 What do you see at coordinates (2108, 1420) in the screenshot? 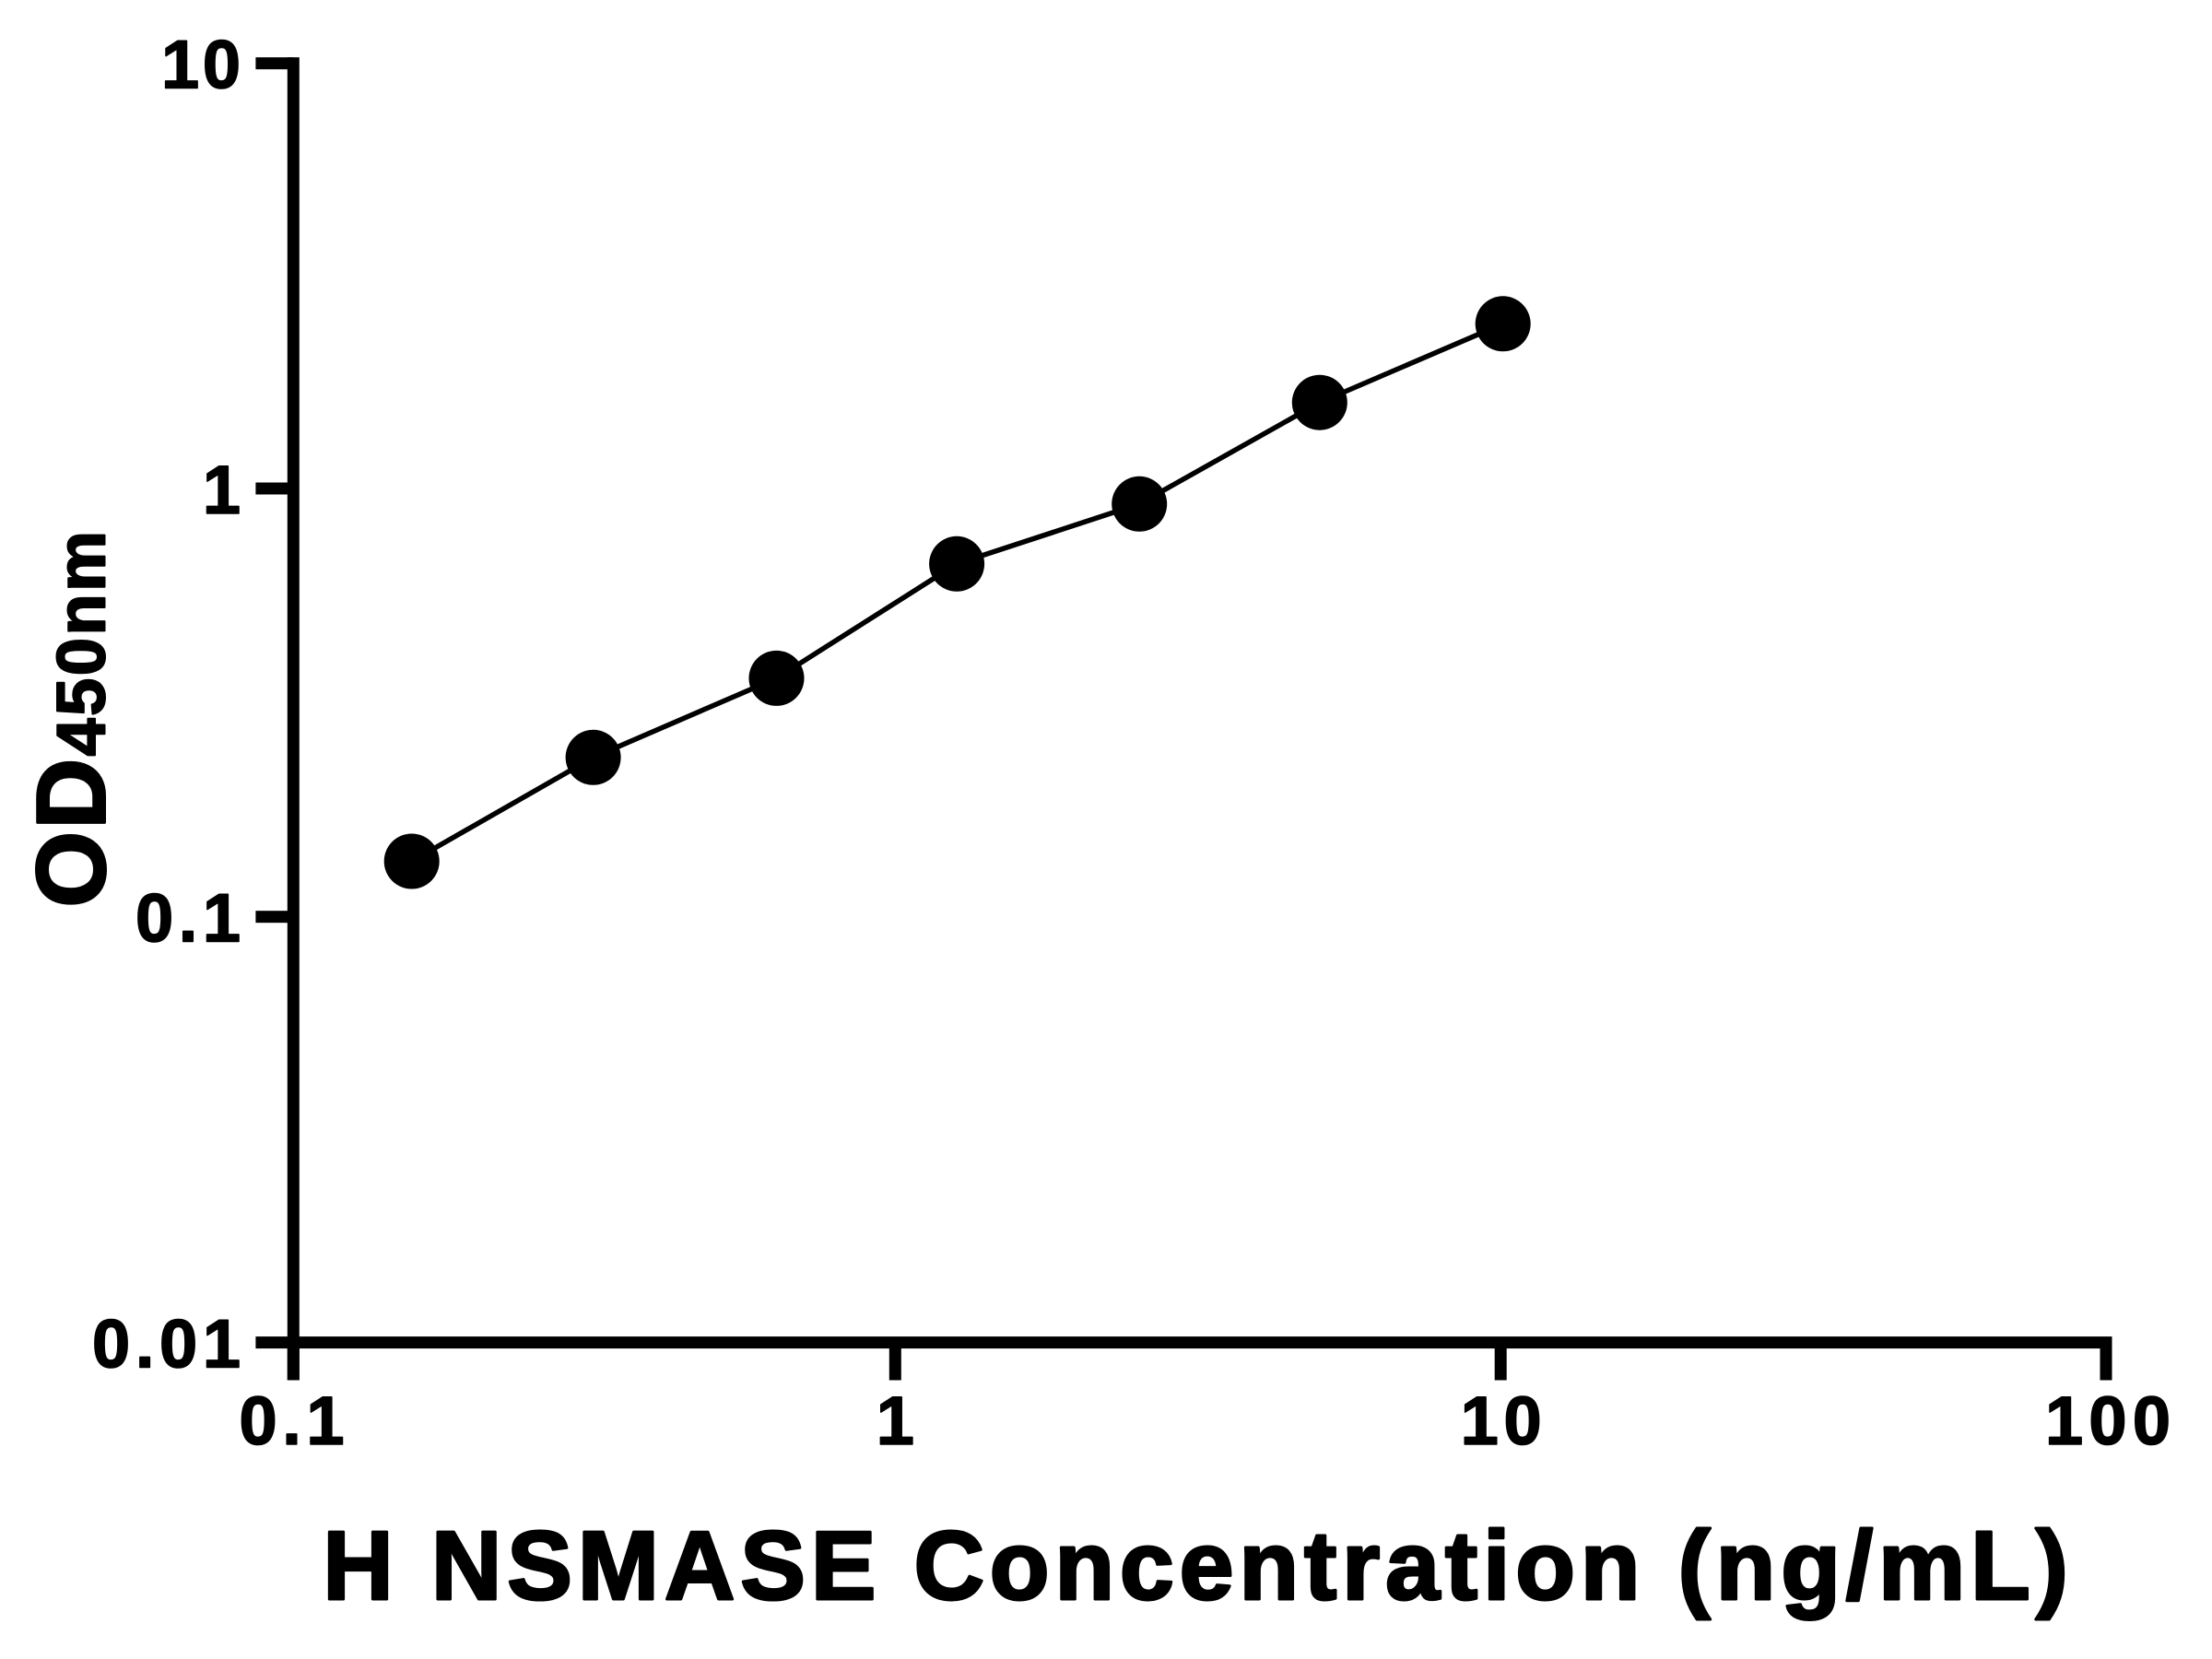
I see `svg-text: 100` at bounding box center [2108, 1420].